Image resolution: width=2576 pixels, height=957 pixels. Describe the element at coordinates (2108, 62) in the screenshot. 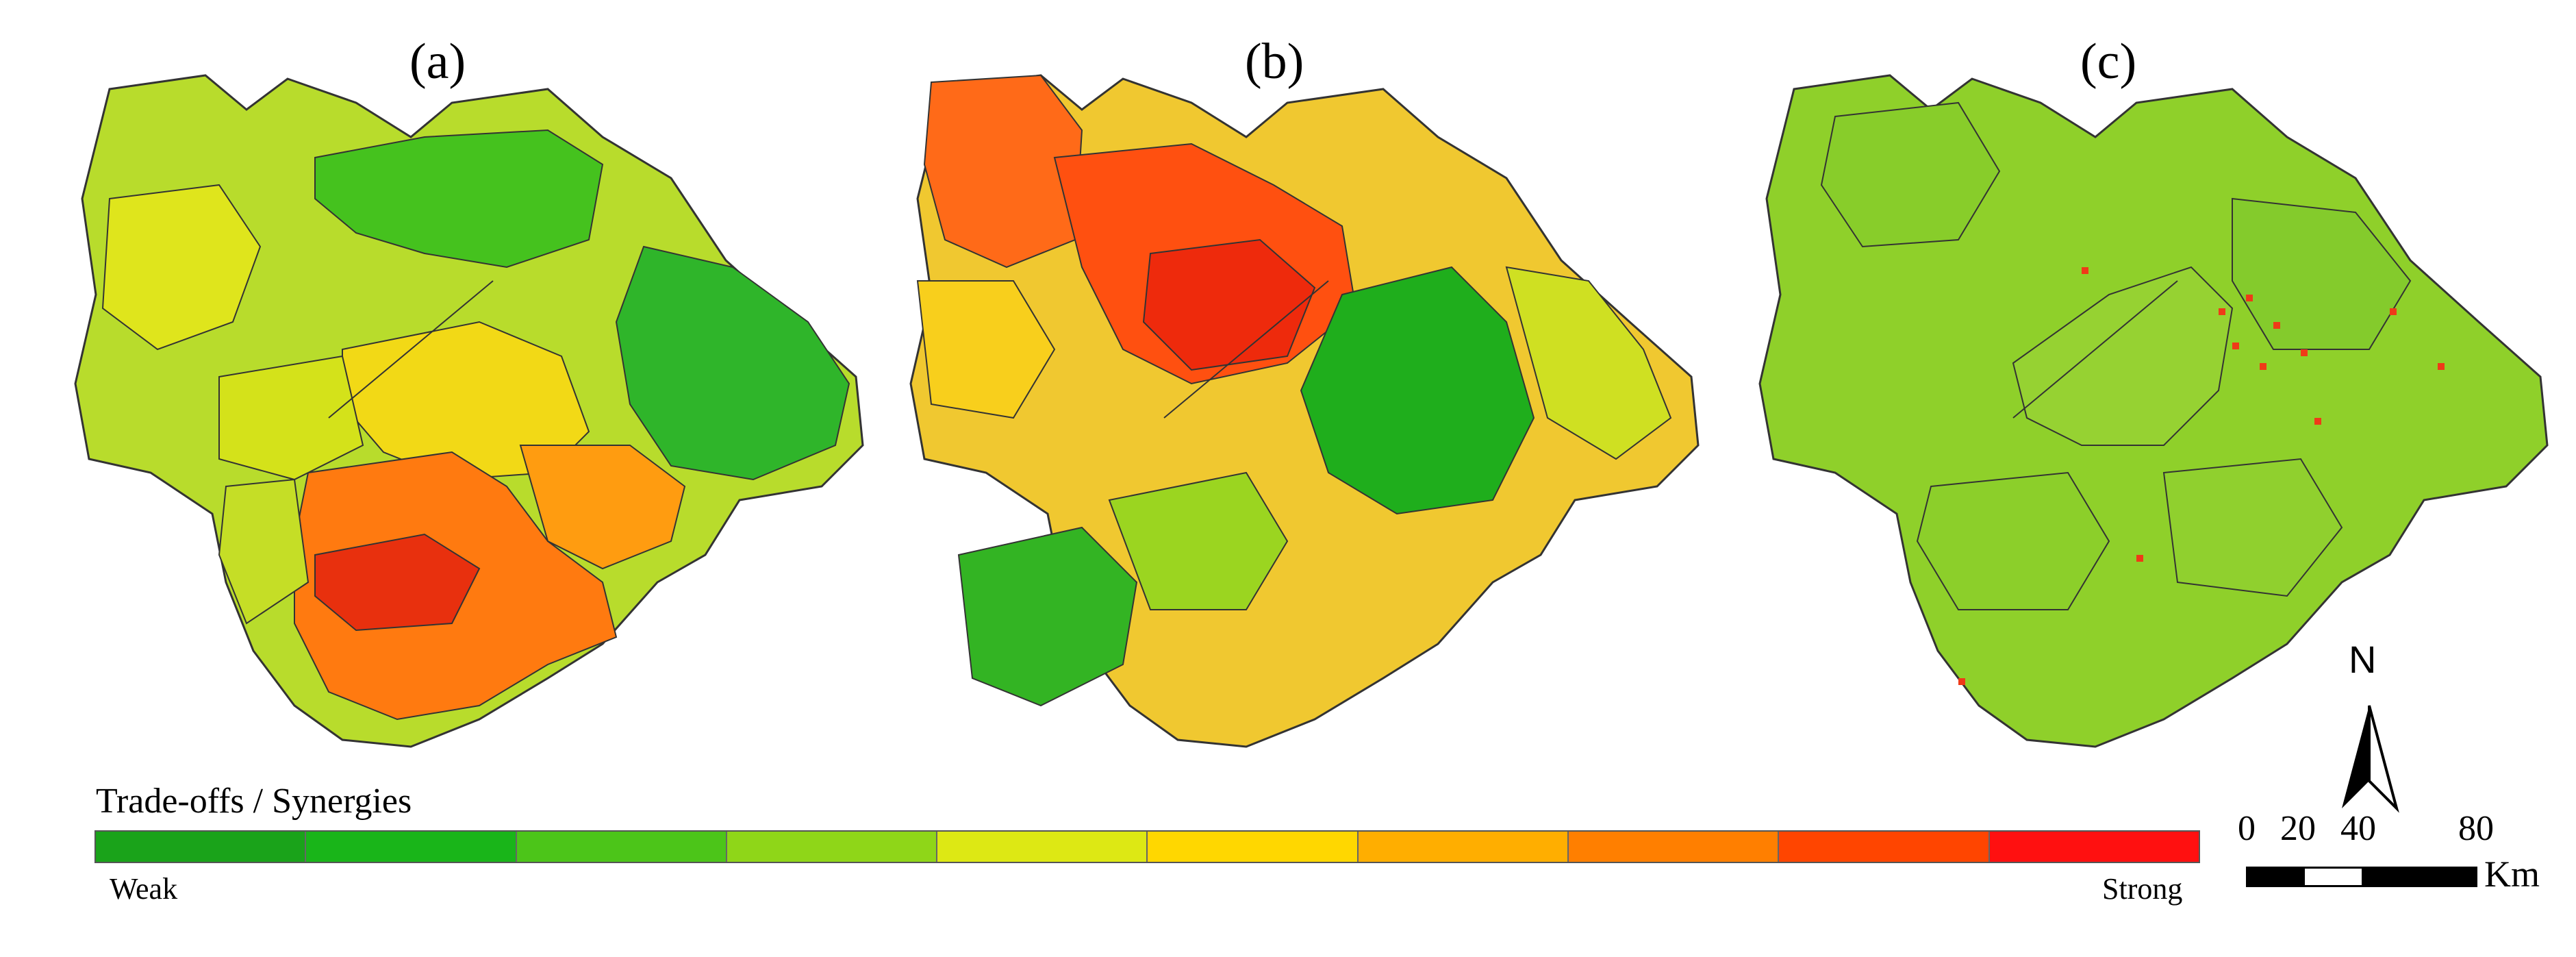

I see `panel-c-label: (c)` at that location.